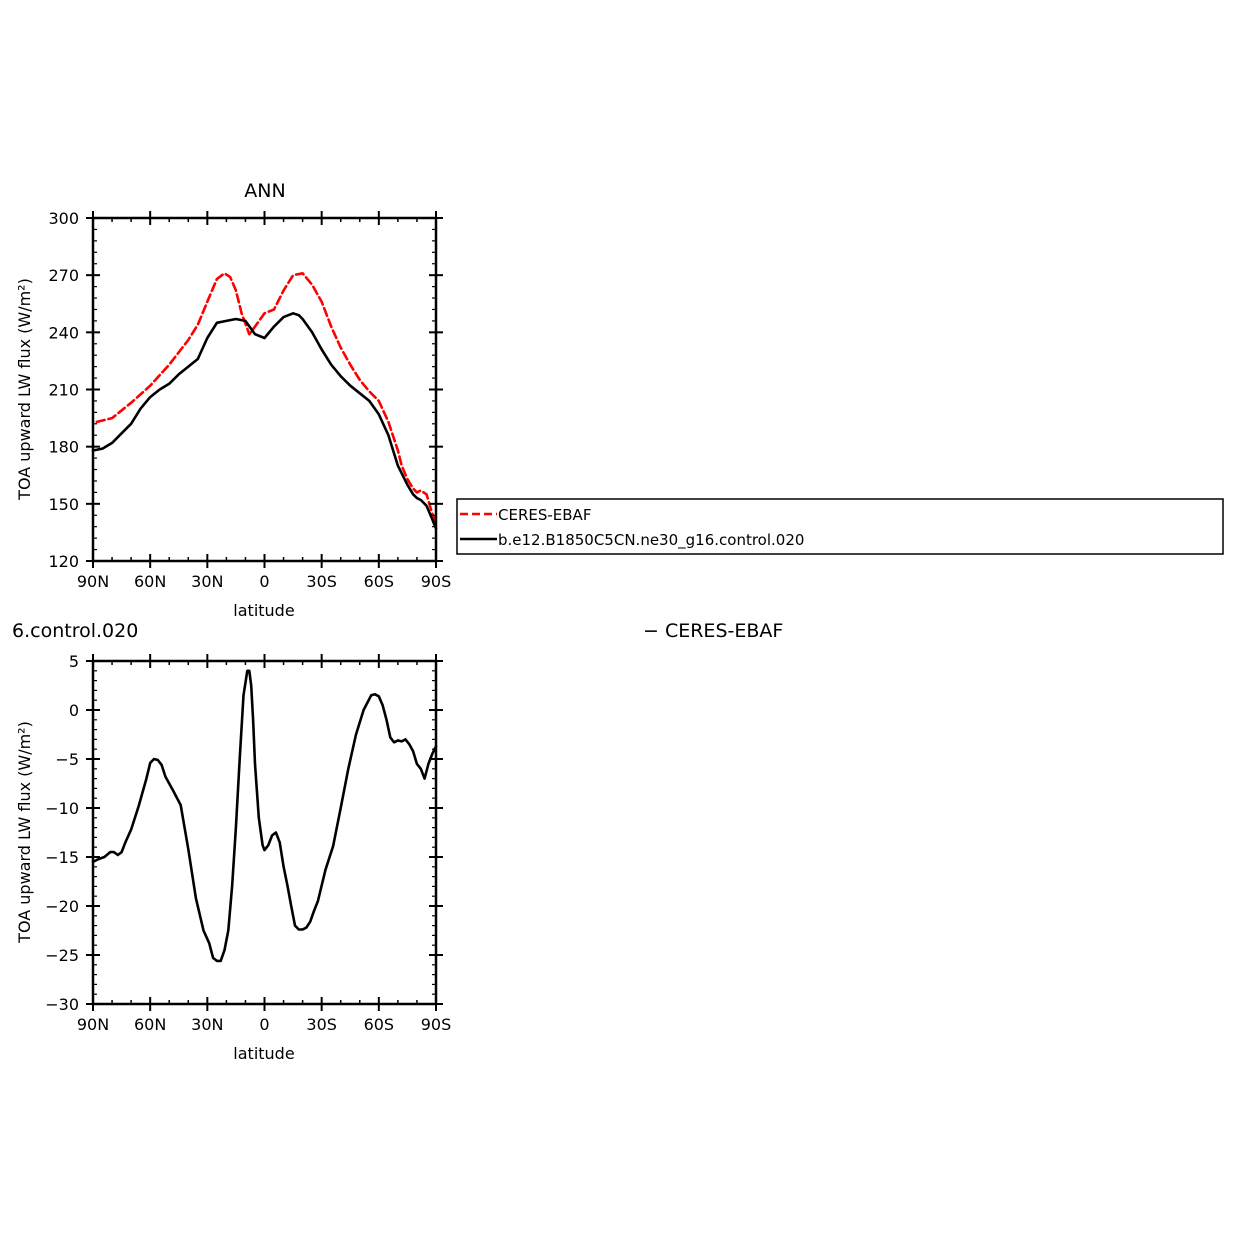  I want to click on bot-y-tick-label: −5, so click(67, 759).